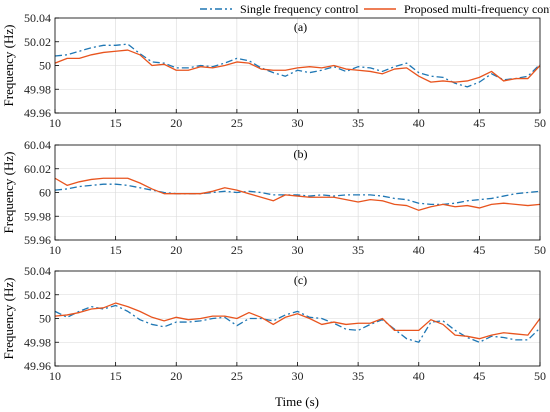 This screenshot has width=550, height=412. Describe the element at coordinates (297, 401) in the screenshot. I see `x-axis-title: Time (s)` at that location.